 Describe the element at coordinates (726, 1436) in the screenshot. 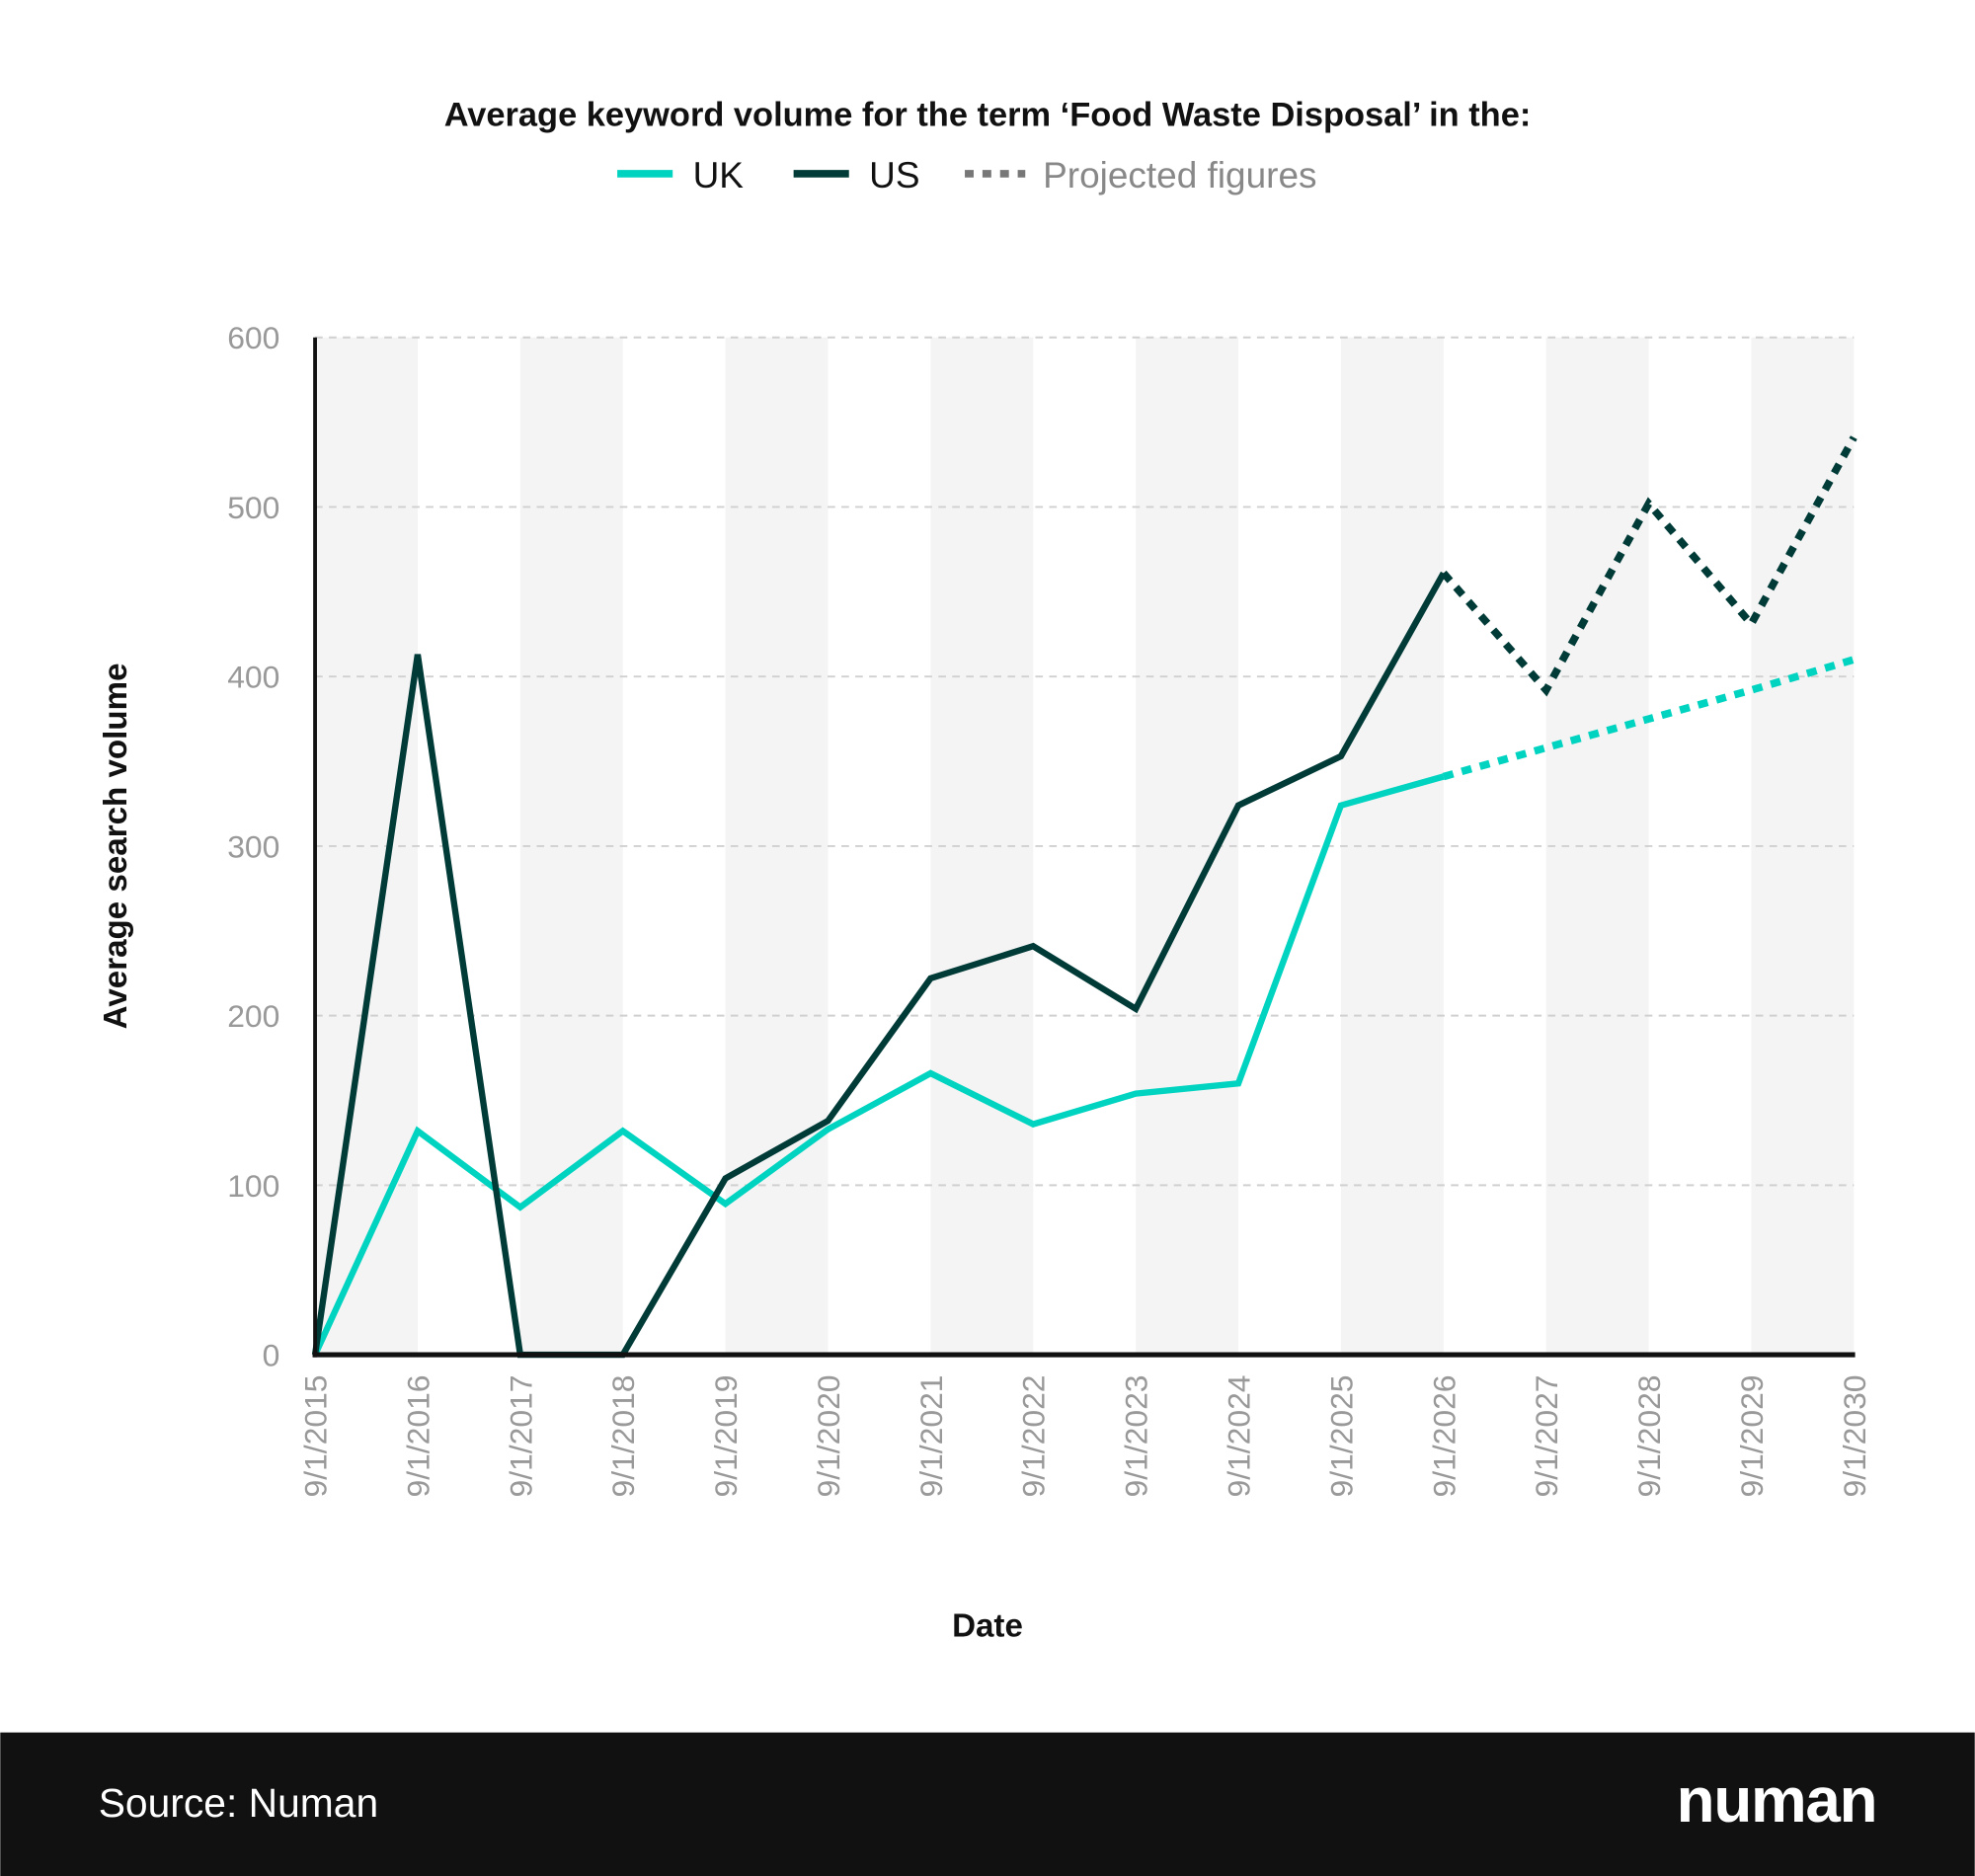

I see `x-tick-label: 9/1/2019` at that location.